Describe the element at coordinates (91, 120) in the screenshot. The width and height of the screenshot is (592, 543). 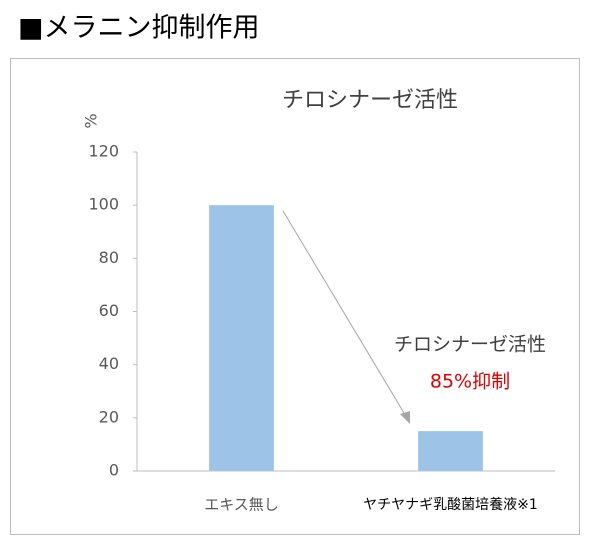
I see `y-axis-label: %` at that location.